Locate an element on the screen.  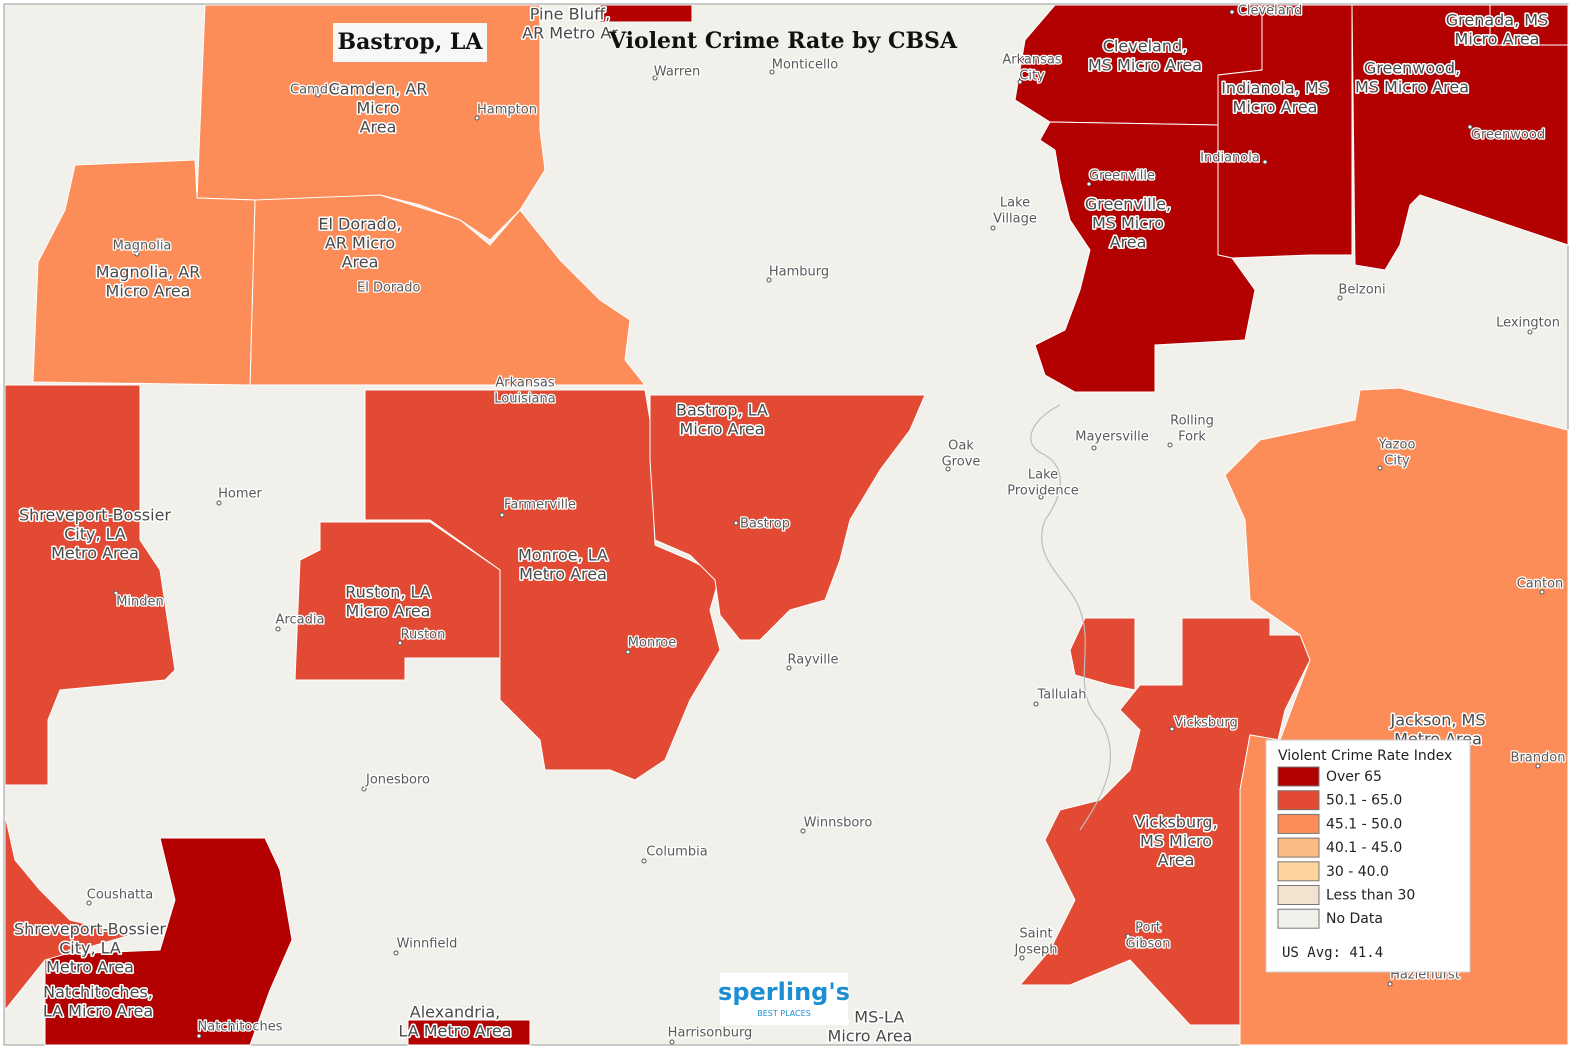
location-box is located at coordinates (410, 42).